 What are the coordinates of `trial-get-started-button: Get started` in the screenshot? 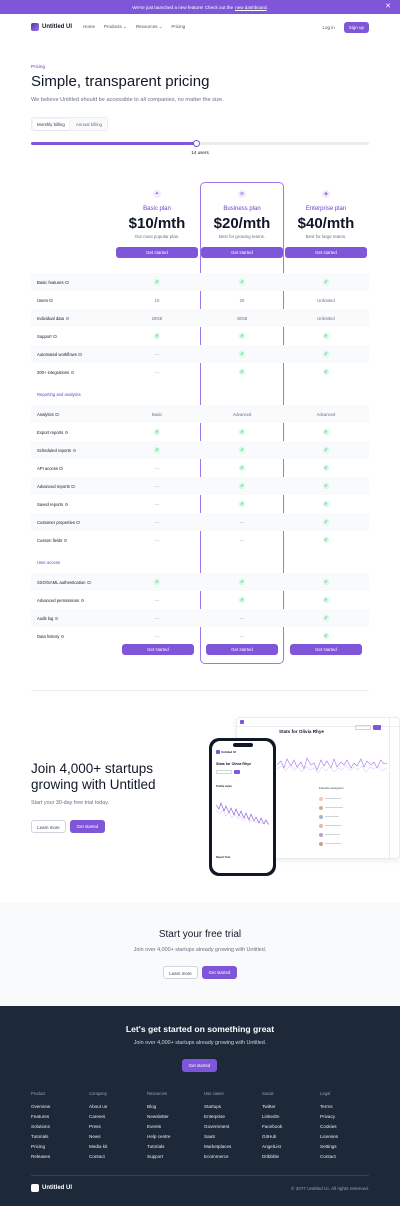 It's located at (219, 972).